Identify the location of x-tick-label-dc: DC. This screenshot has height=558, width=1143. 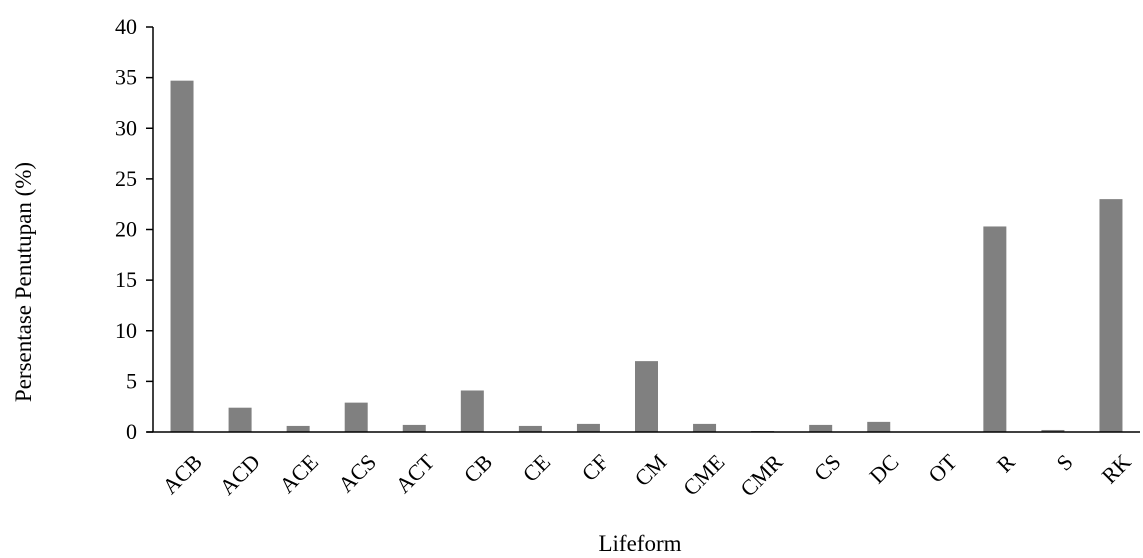
(883, 468).